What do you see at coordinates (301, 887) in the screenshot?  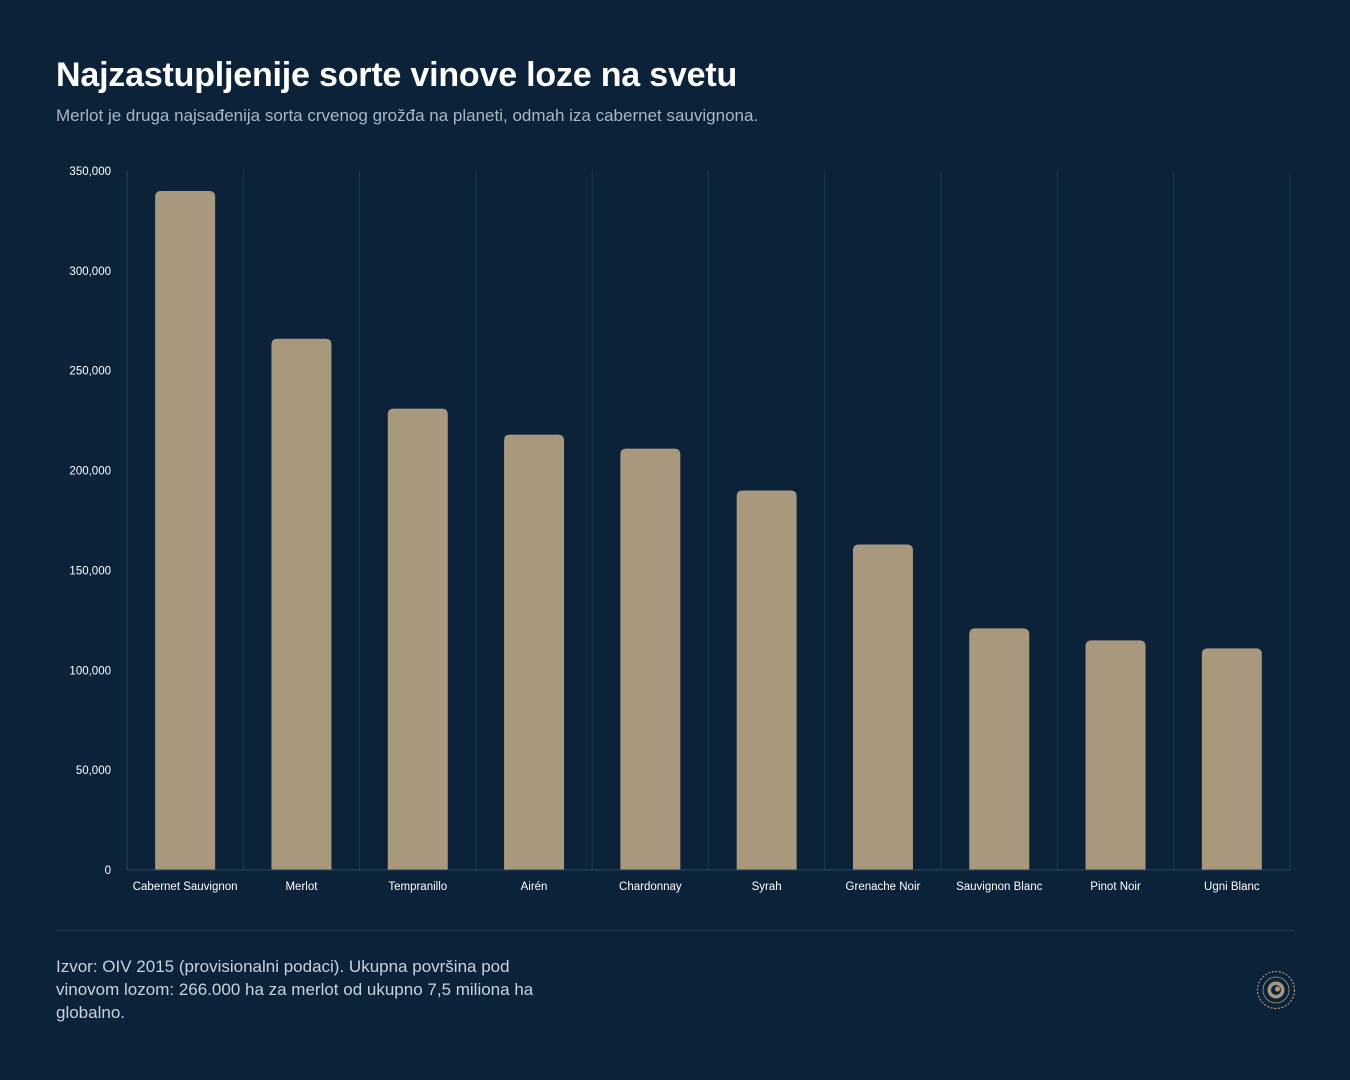 I see `x-tick-label: Merlot` at bounding box center [301, 887].